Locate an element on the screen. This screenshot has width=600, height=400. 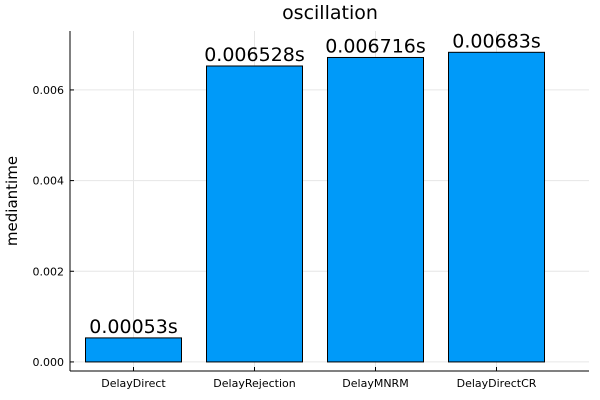
y-tick-label: 0.002 is located at coordinates (49, 271).